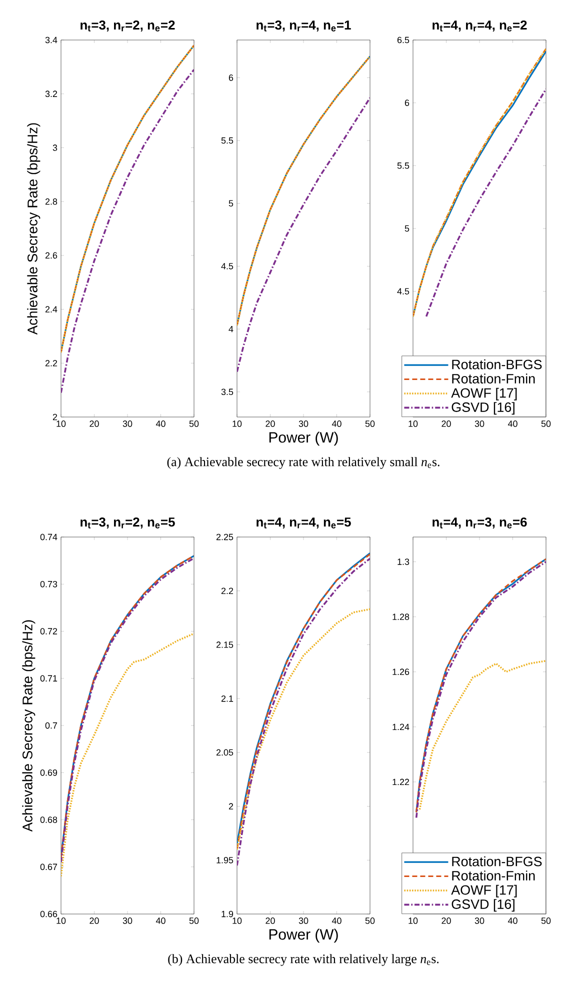 This screenshot has width=561, height=992. Describe the element at coordinates (225, 860) in the screenshot. I see `y-tick-label: 1.95` at that location.